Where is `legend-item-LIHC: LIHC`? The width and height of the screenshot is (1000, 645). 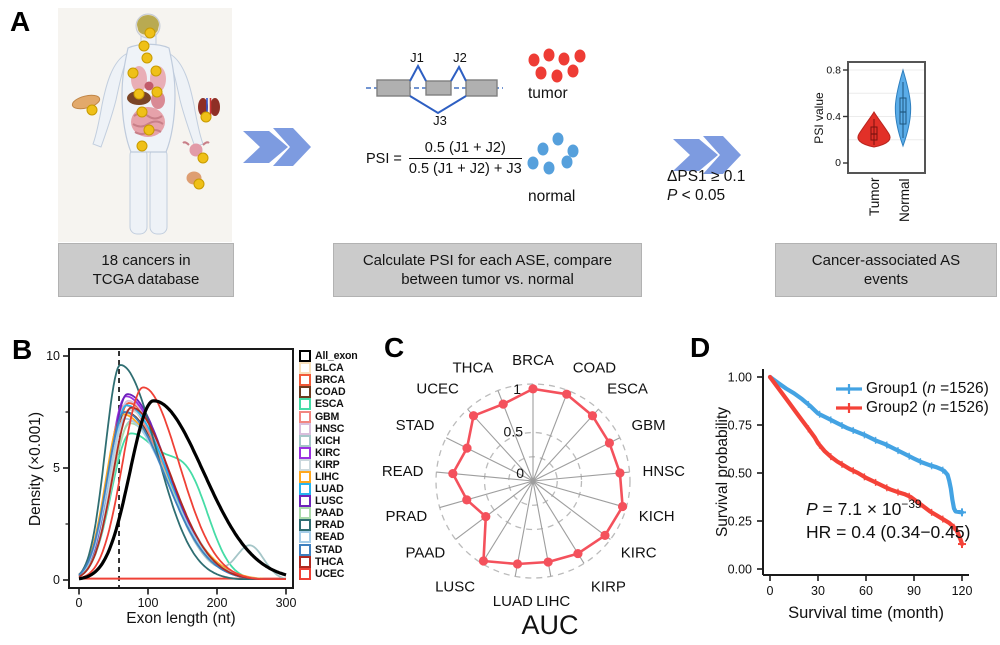 legend-item-LIHC: LIHC is located at coordinates (328, 476).